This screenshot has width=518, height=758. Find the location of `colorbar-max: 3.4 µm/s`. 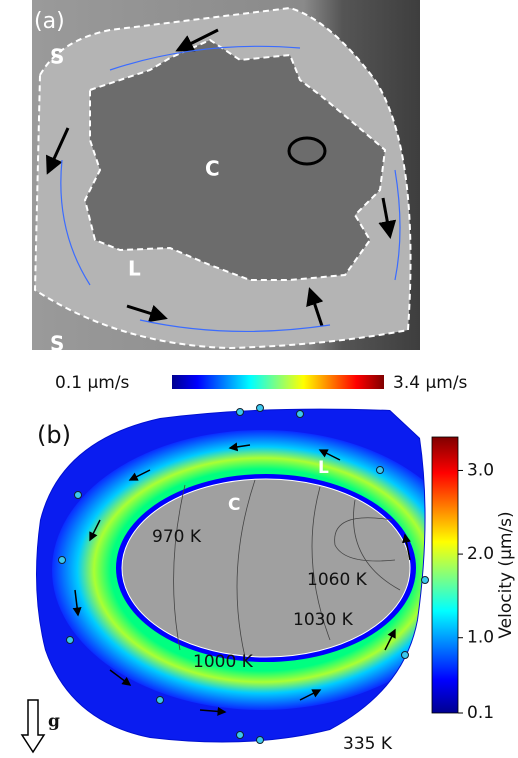

colorbar-max: 3.4 µm/s is located at coordinates (430, 383).